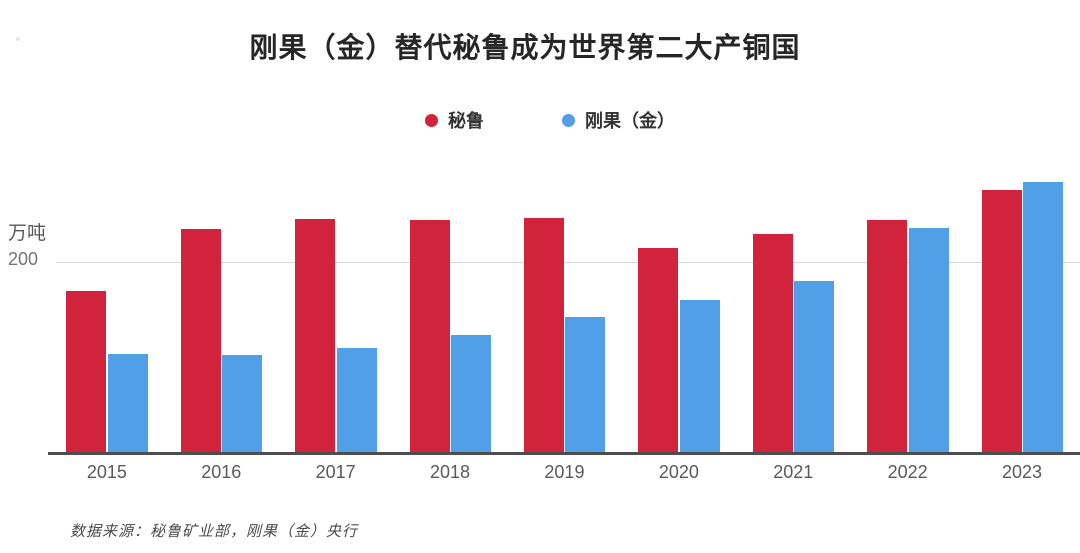 This screenshot has height=553, width=1080. Describe the element at coordinates (540, 120) in the screenshot. I see `legend: 秘鲁 刚果（金）` at that location.